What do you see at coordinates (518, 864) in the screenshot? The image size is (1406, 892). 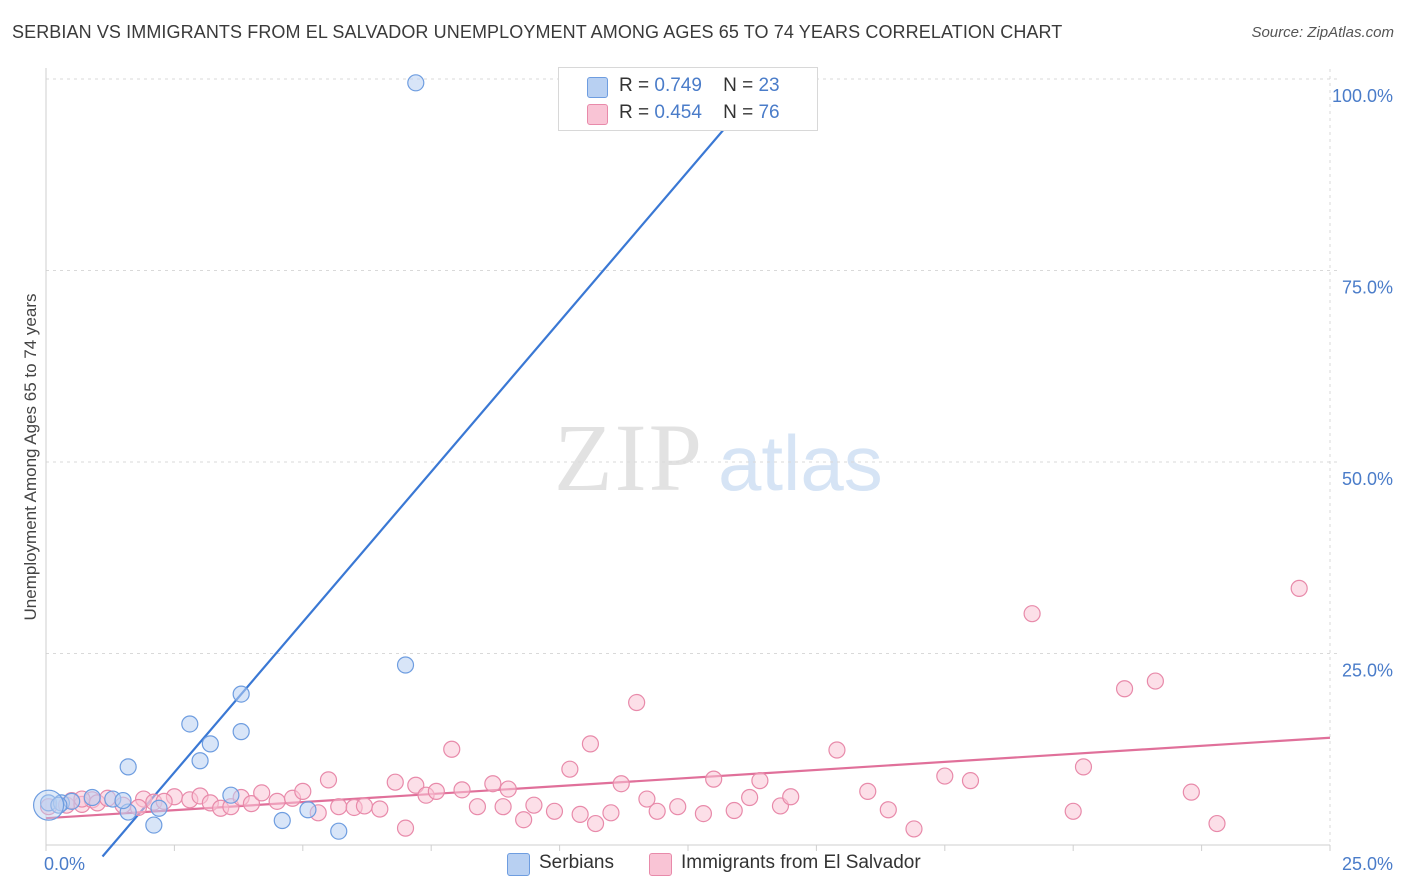 I see `bottom-serbians-swatch` at bounding box center [518, 864].